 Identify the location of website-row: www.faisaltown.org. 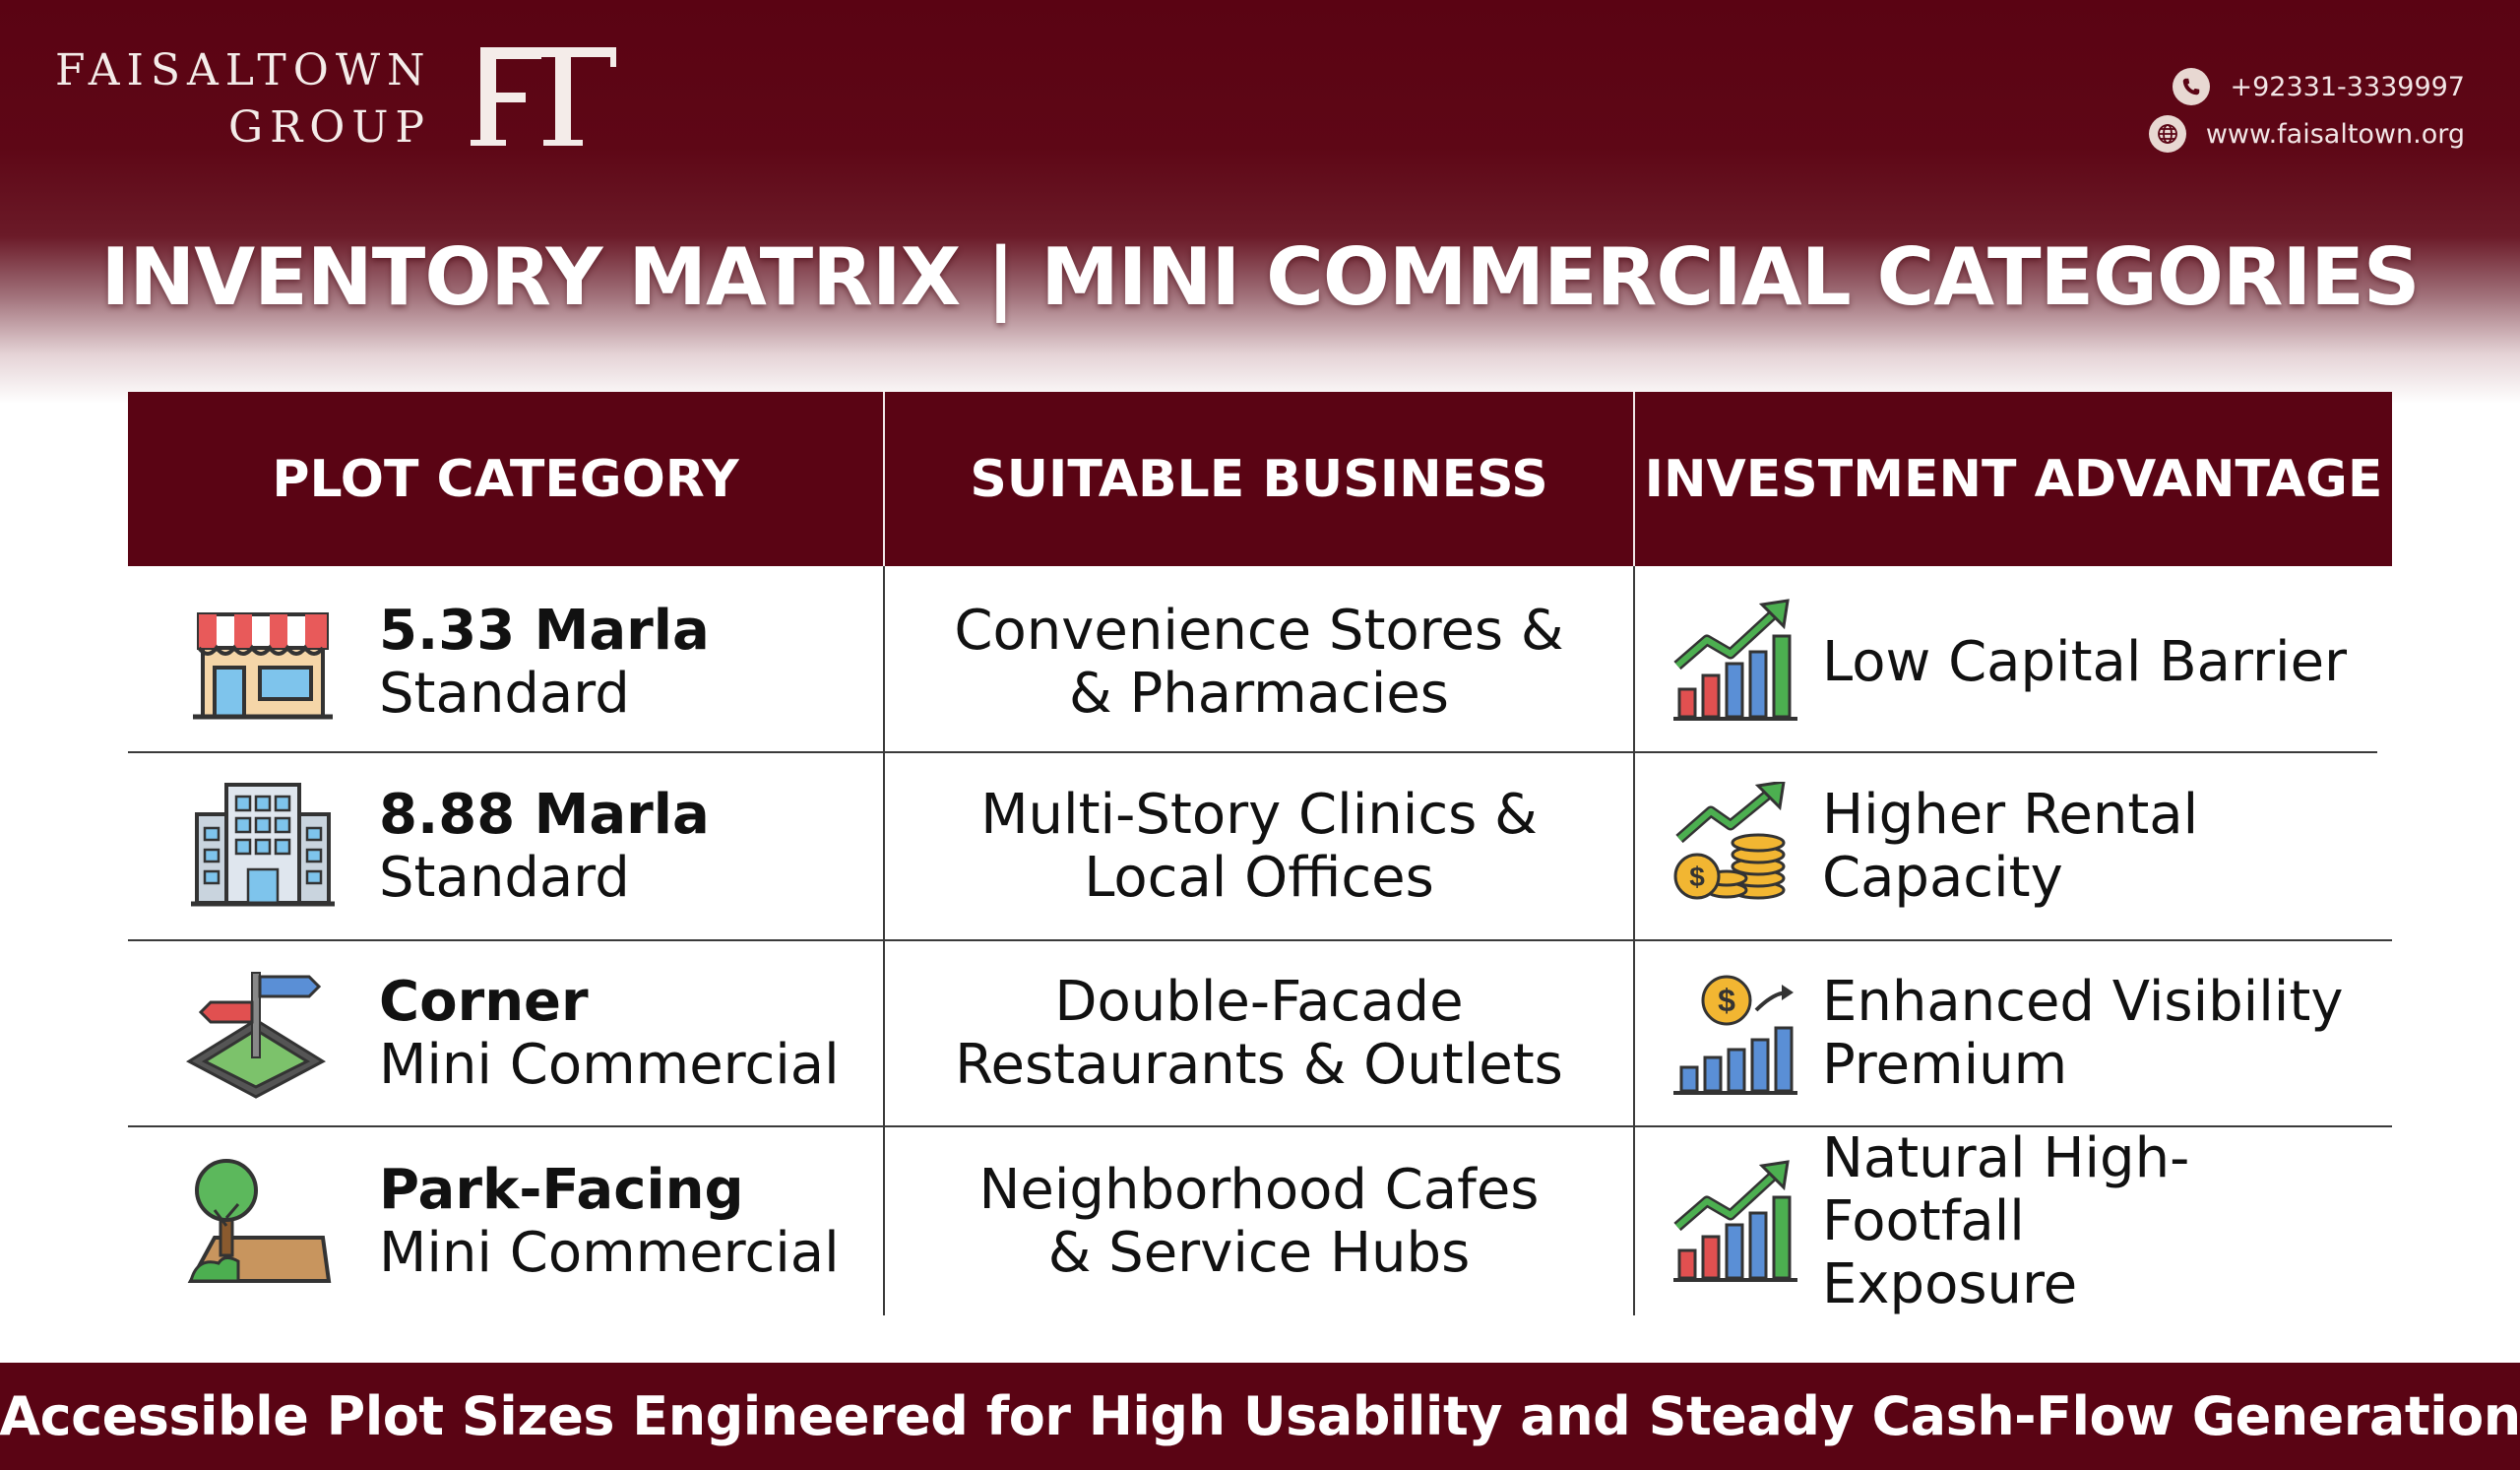
(2306, 134).